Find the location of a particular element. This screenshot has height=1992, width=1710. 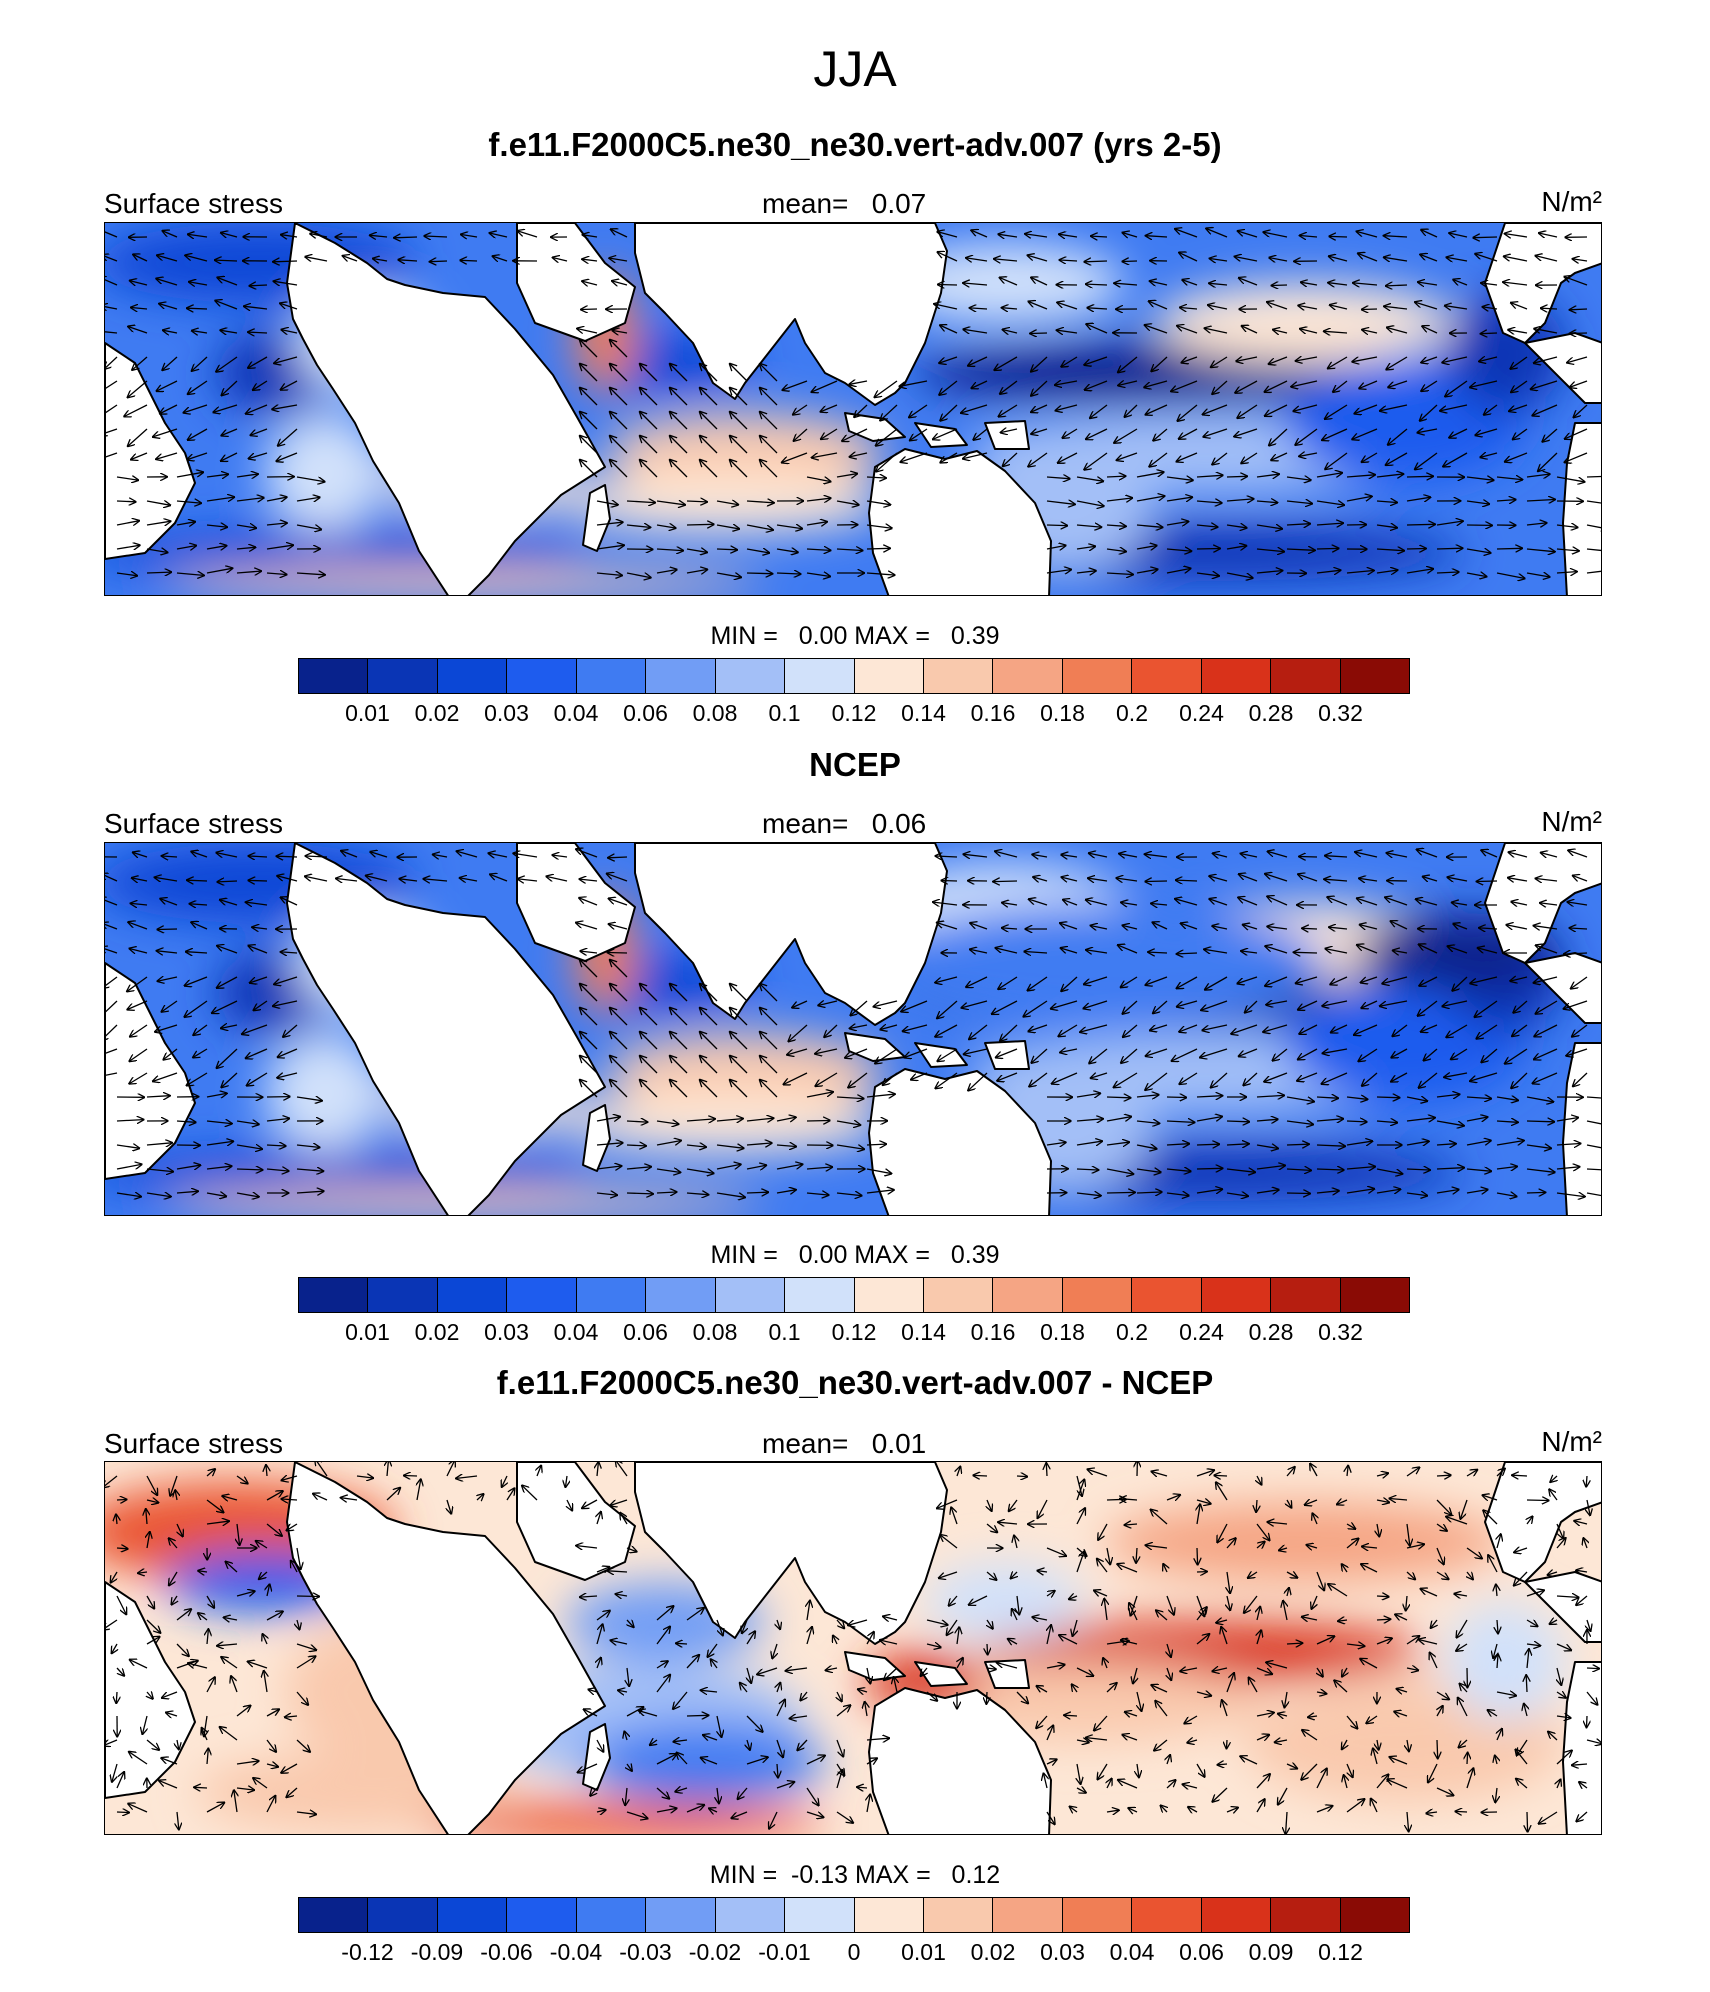

colorbar-tick-label: 0.32 is located at coordinates (1340, 1332).